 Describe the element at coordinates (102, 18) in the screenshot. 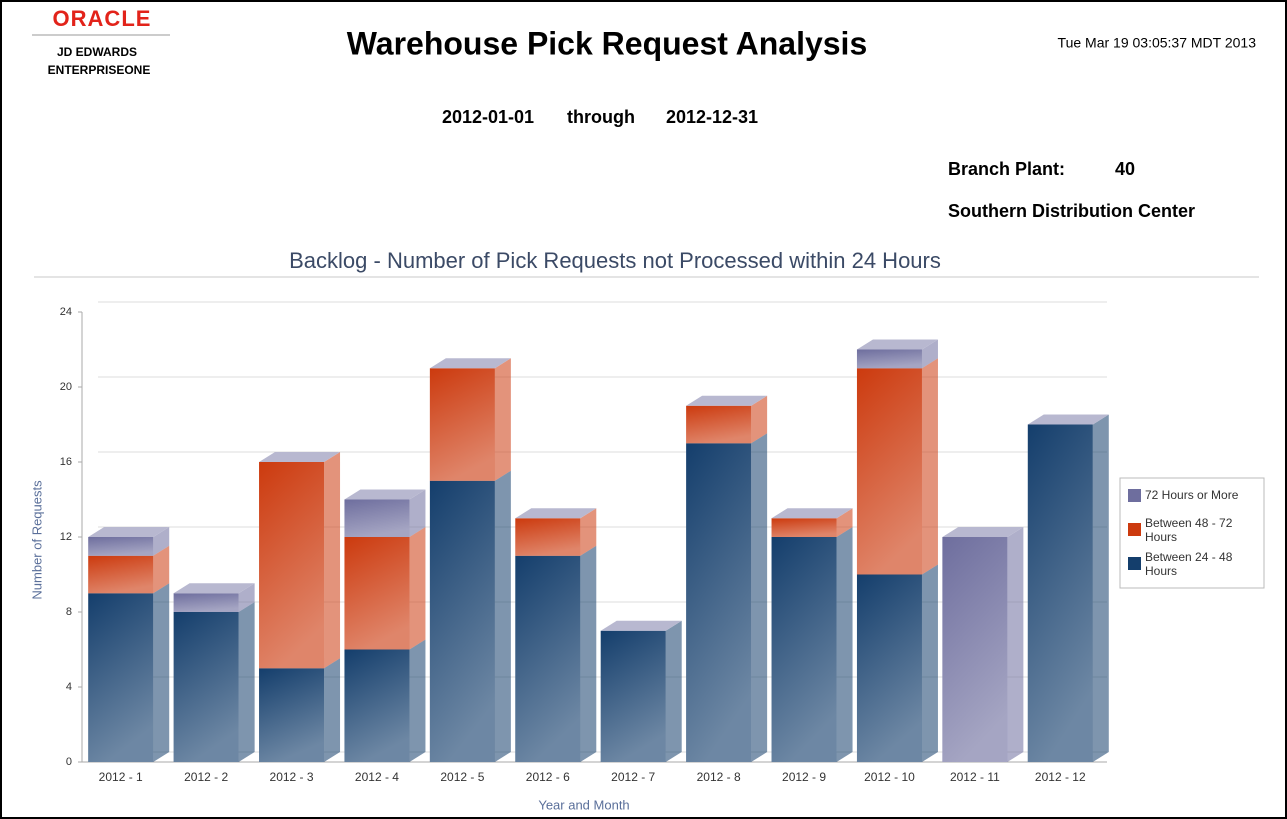

I see `logo: ORACLE` at that location.